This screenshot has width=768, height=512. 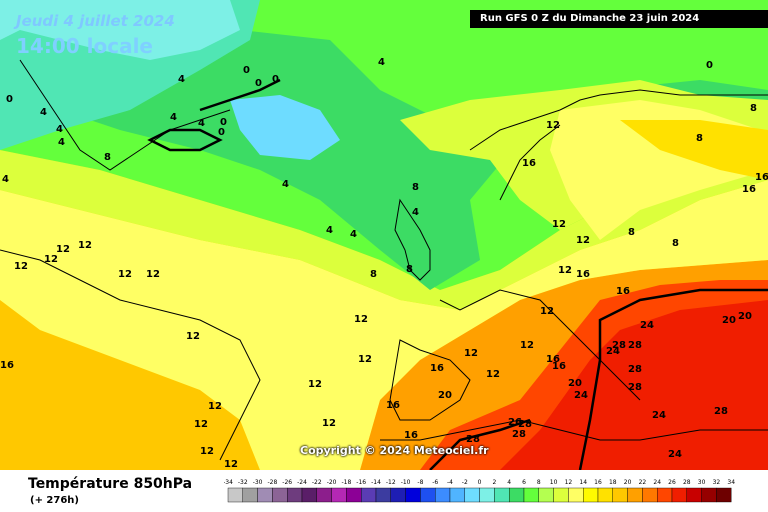 What do you see at coordinates (365, 359) in the screenshot?
I see `label-s-12i: 12` at bounding box center [365, 359].